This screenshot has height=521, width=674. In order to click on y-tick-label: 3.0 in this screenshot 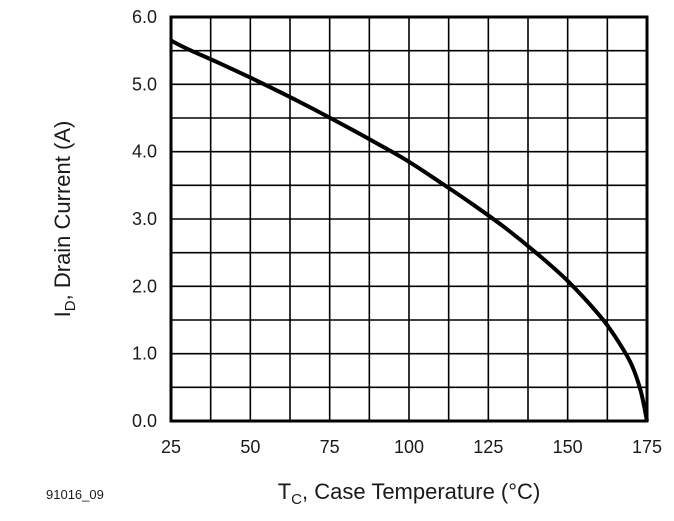, I will do `click(144, 219)`.